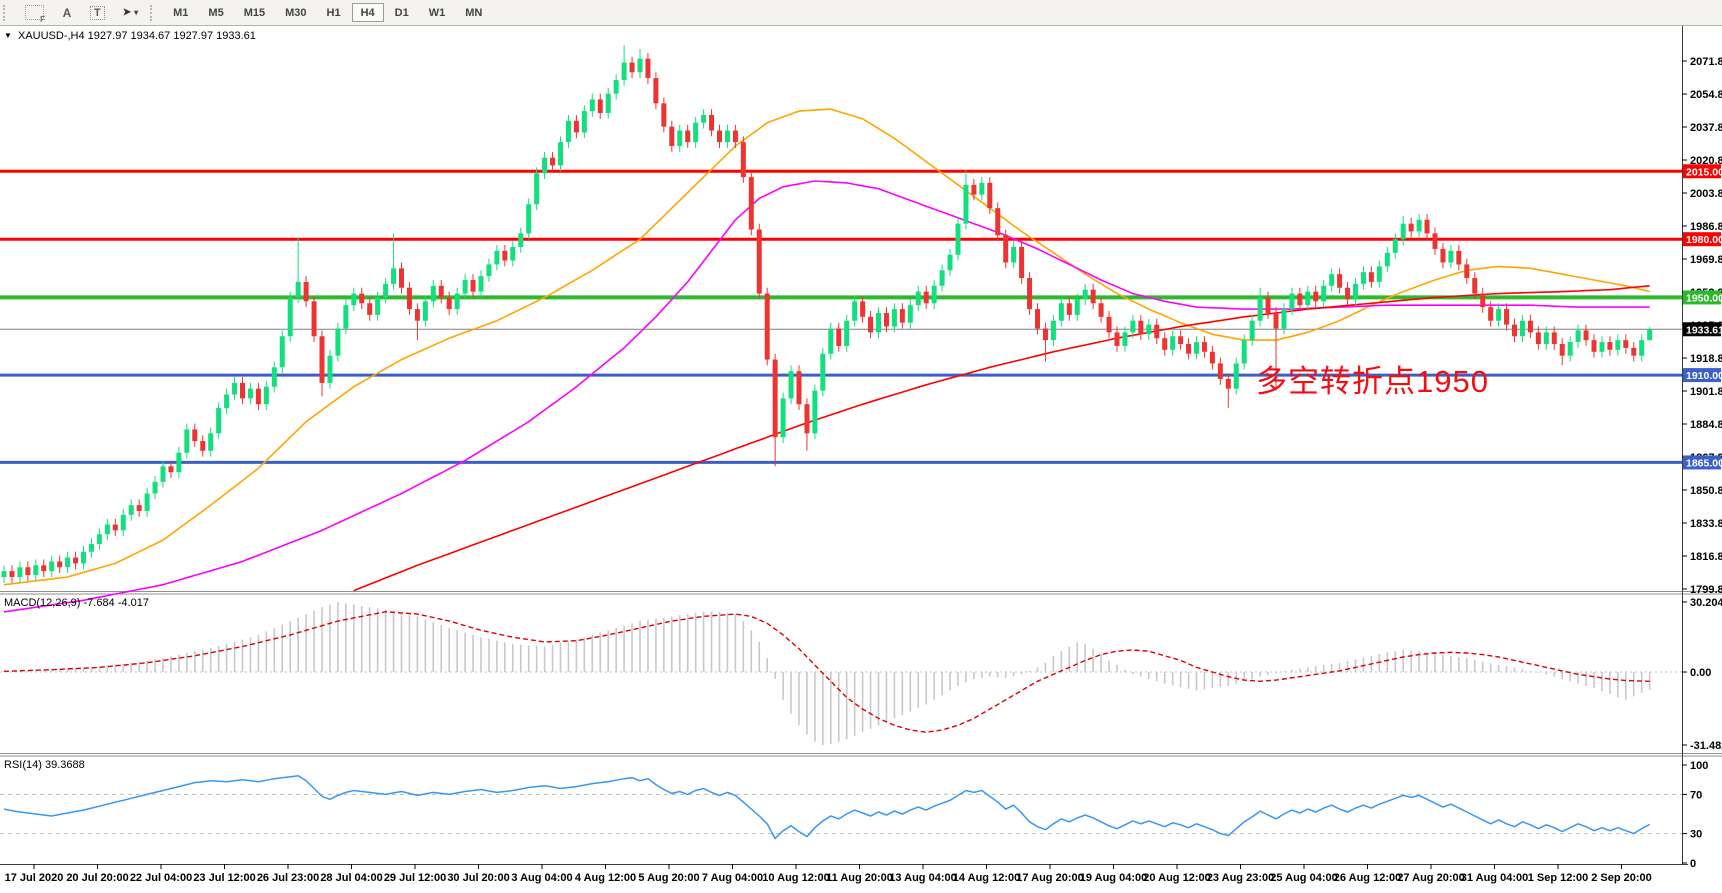 The image size is (1722, 893). I want to click on timeframe-button-h4: H4, so click(367, 12).